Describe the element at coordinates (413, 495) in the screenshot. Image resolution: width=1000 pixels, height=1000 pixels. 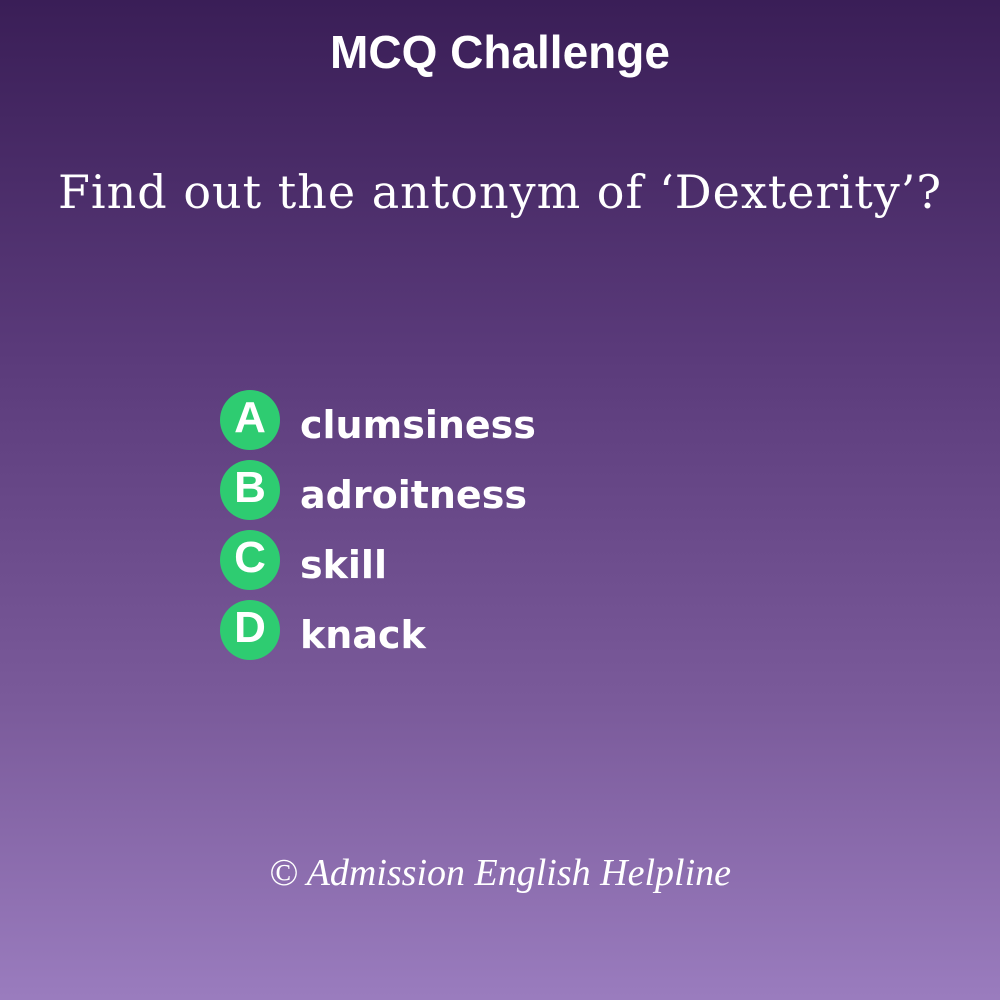
I see `option-b-label: adroitness` at that location.